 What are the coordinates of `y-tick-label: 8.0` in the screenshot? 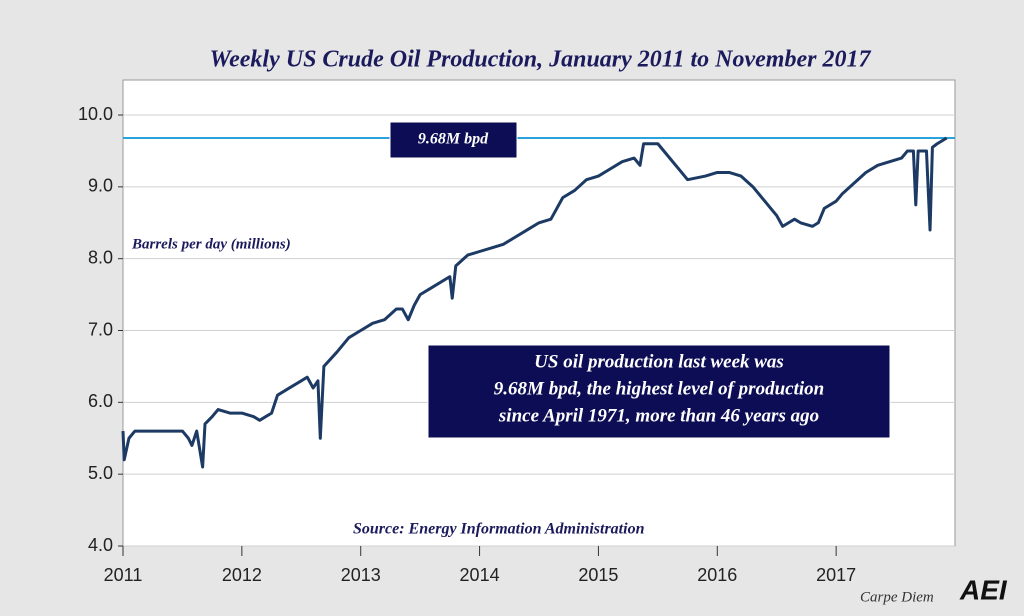 It's located at (100, 257).